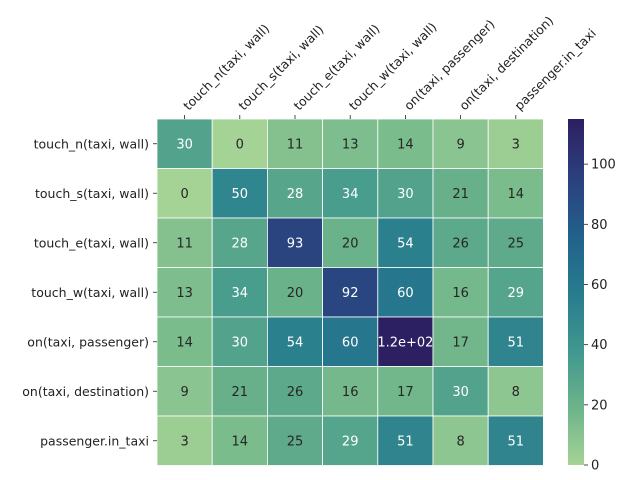 This screenshot has width=640, height=480. What do you see at coordinates (592, 296) in the screenshot?
I see `colorbar: 0 20 40 60 80 100` at bounding box center [592, 296].